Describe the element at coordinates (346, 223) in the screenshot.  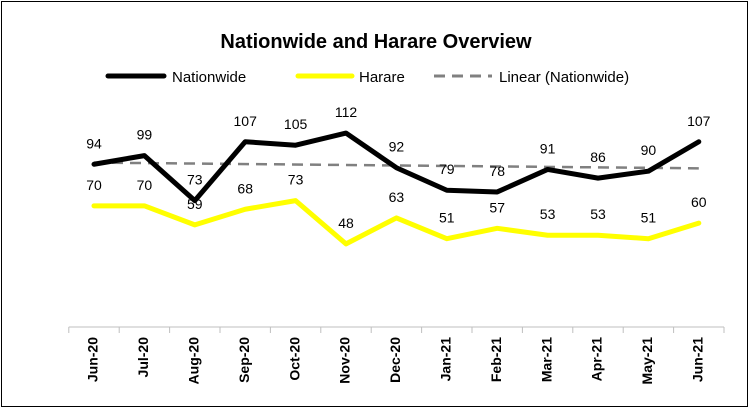
I see `data-label-harare: 48` at that location.